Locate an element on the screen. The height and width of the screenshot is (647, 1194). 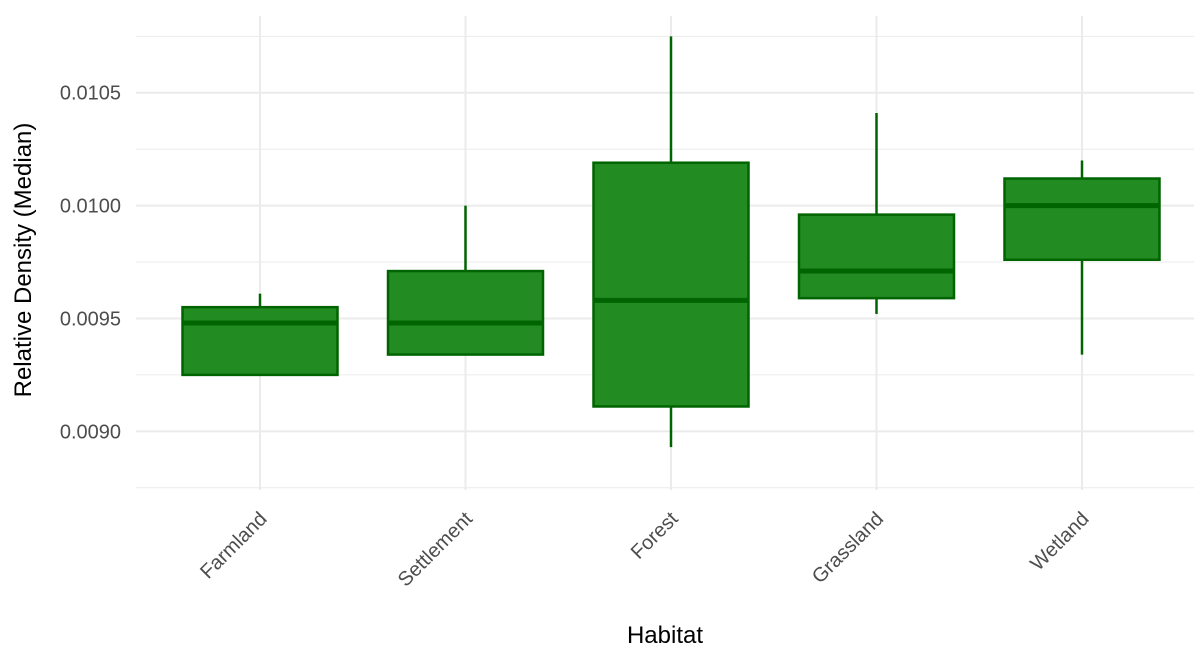
box-wetland is located at coordinates (1082, 257).